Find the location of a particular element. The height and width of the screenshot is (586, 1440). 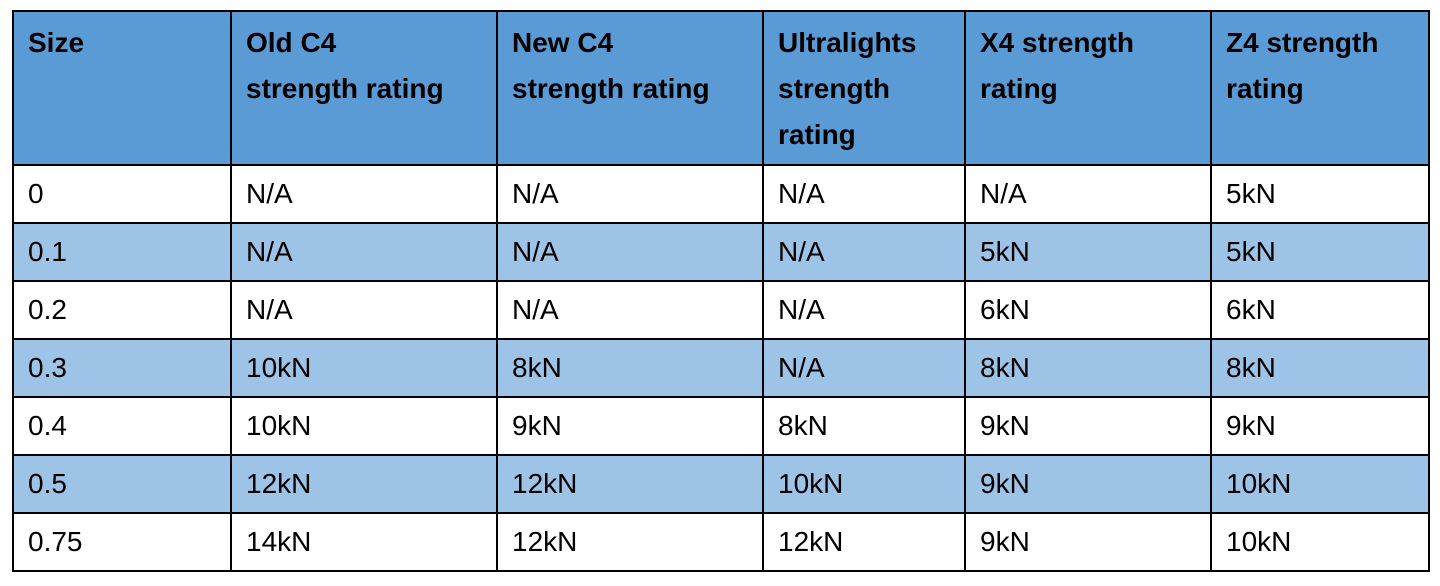

table-row: 0.75 14kN 12kN 12kN 9kN 10kN is located at coordinates (721, 542).